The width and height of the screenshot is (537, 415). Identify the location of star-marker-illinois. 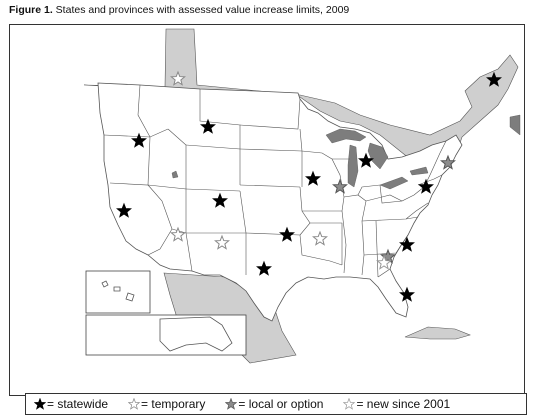
(340, 186).